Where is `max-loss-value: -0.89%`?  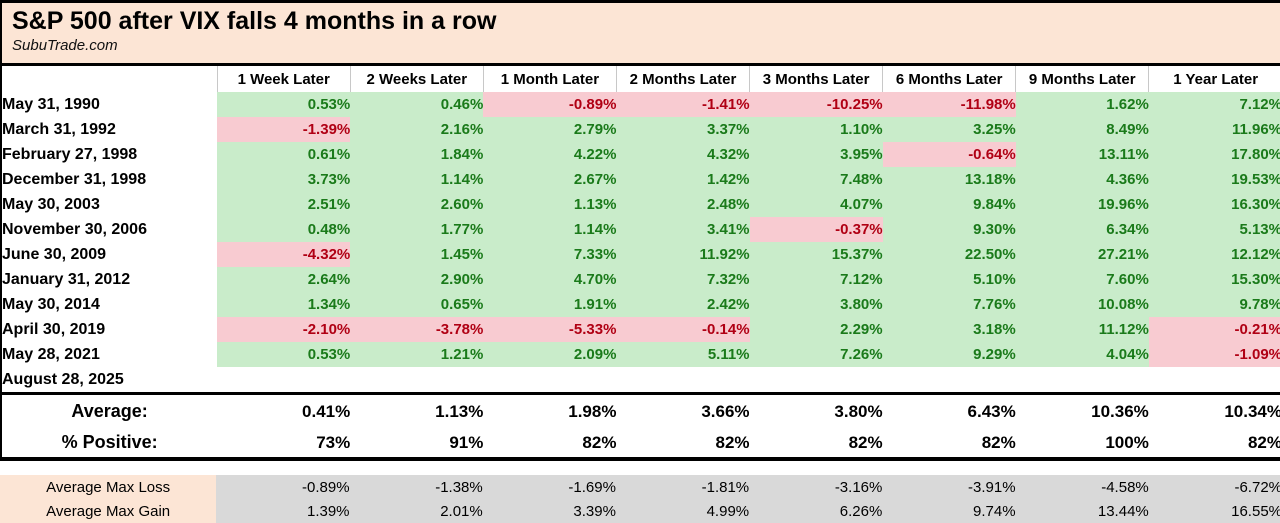 max-loss-value: -0.89% is located at coordinates (283, 487).